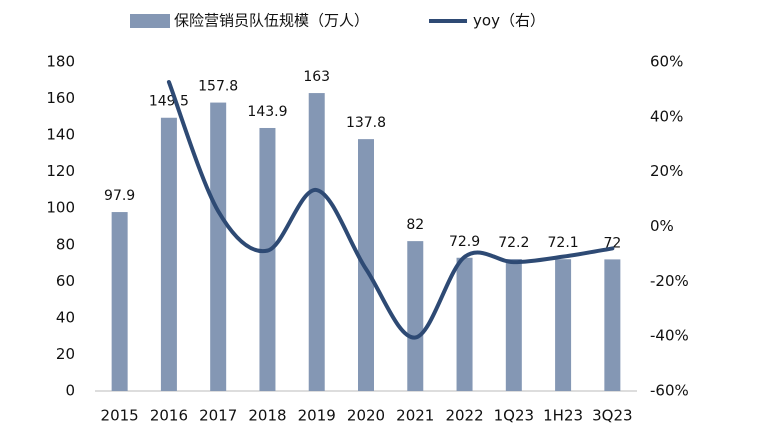 The image size is (774, 436). What do you see at coordinates (119, 196) in the screenshot?
I see `data-label: 97.9` at bounding box center [119, 196].